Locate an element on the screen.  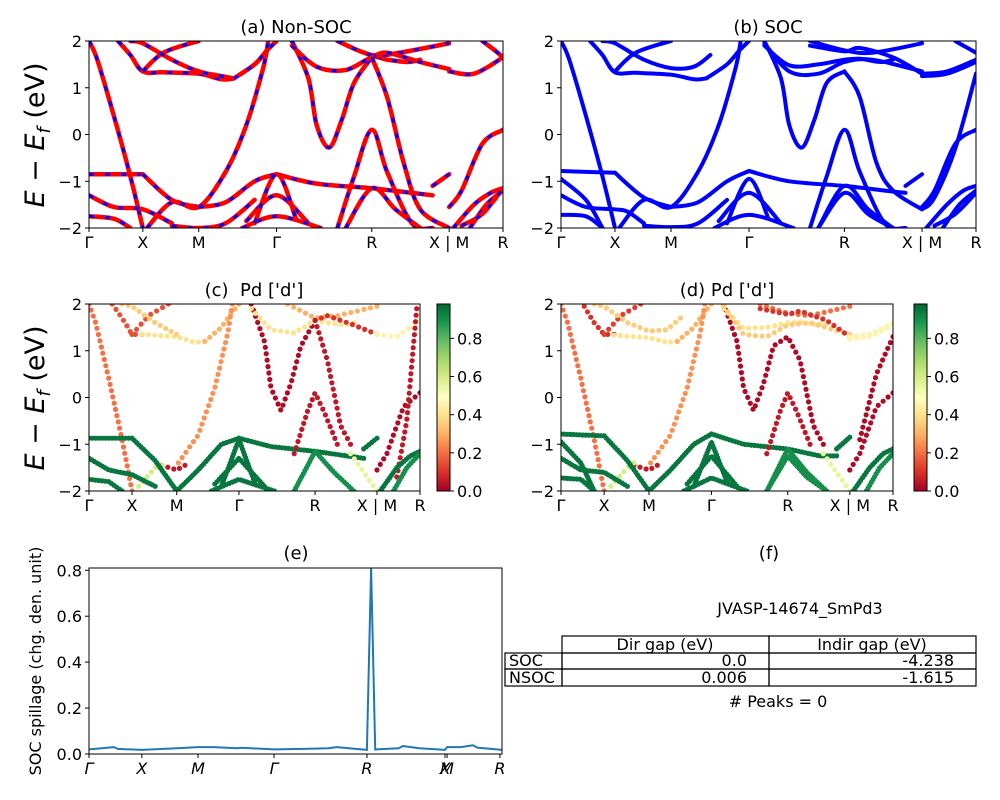
ytick-label: 0.8 is located at coordinates (69, 570).